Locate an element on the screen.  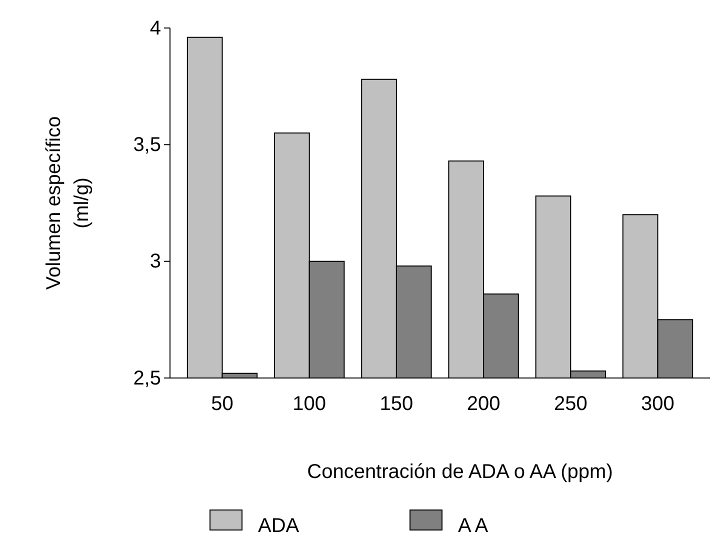
x-tick-label: 300 is located at coordinates (657, 404).